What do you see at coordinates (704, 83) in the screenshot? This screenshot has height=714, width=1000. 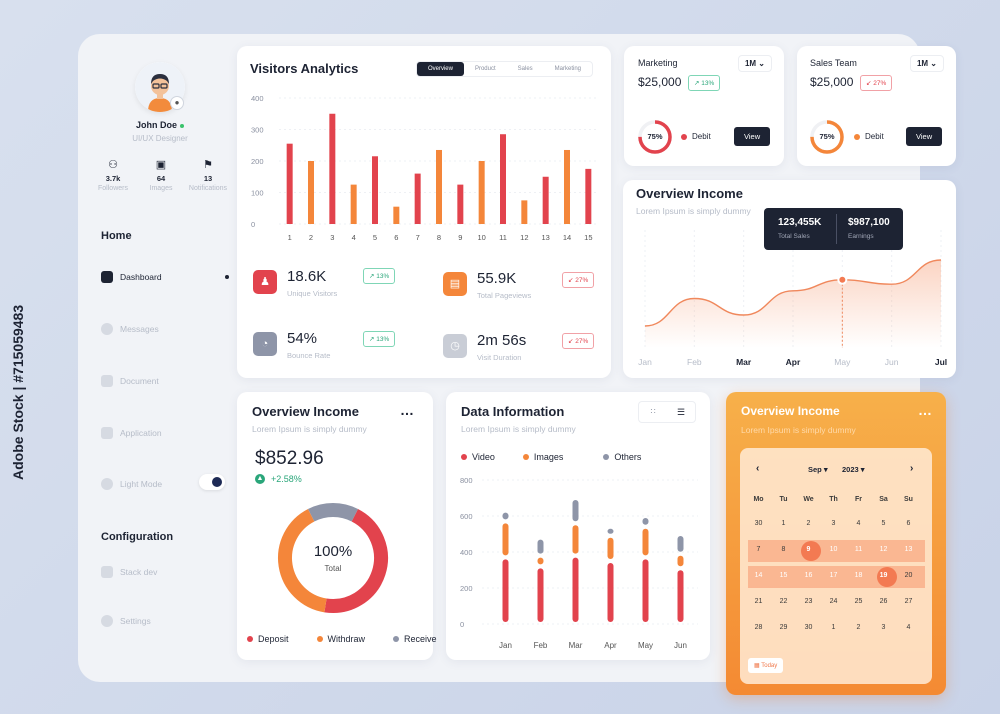 I see `marketing-change-badge: ↗ 13%` at bounding box center [704, 83].